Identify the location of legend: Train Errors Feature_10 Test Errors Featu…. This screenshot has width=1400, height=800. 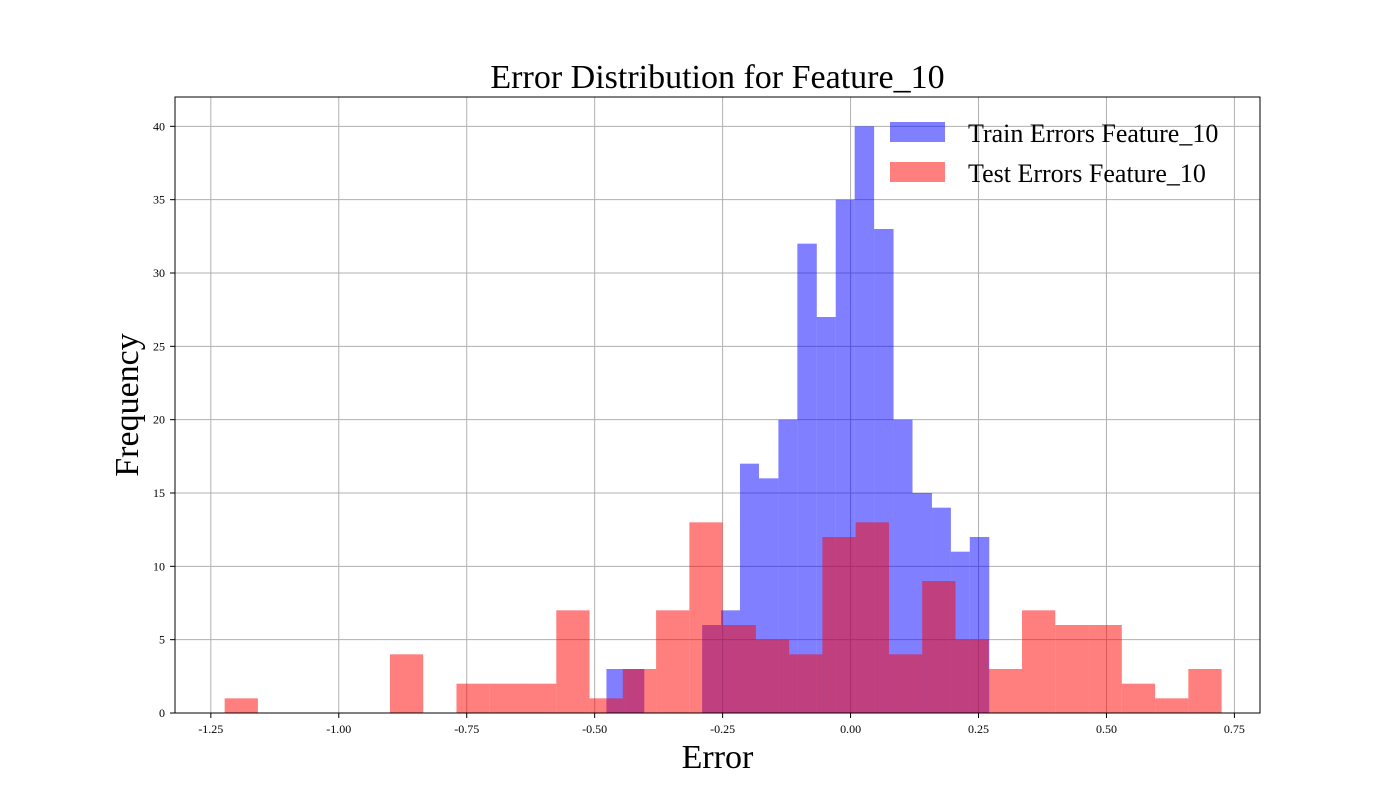
(1054, 153).